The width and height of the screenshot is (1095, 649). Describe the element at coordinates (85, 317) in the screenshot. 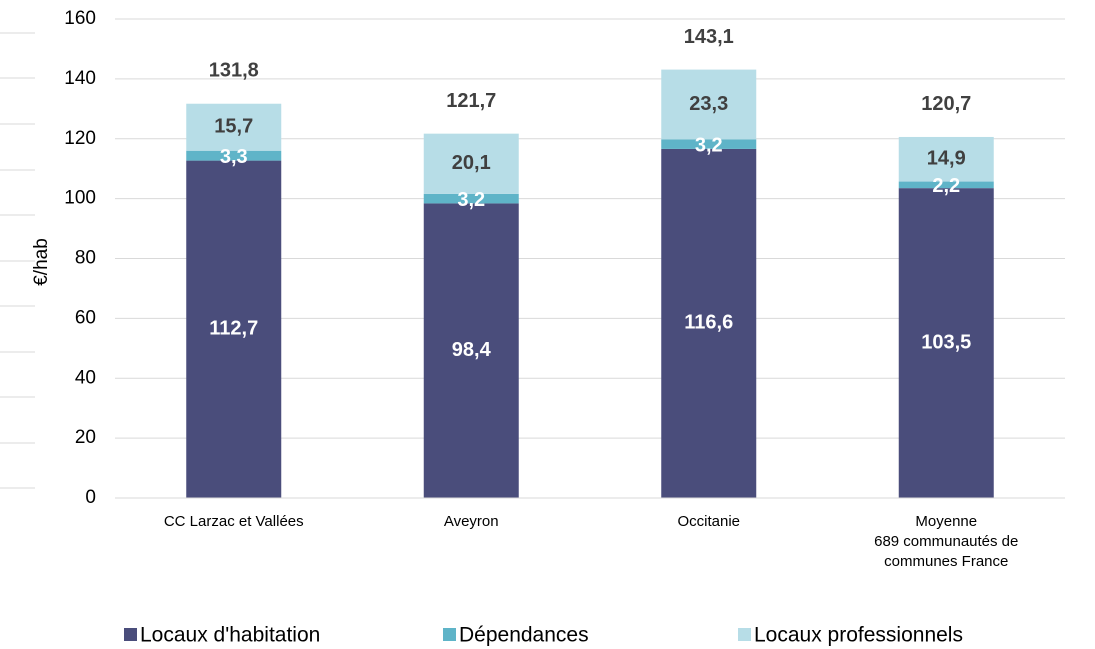

I see `y-tick-label: 60` at that location.